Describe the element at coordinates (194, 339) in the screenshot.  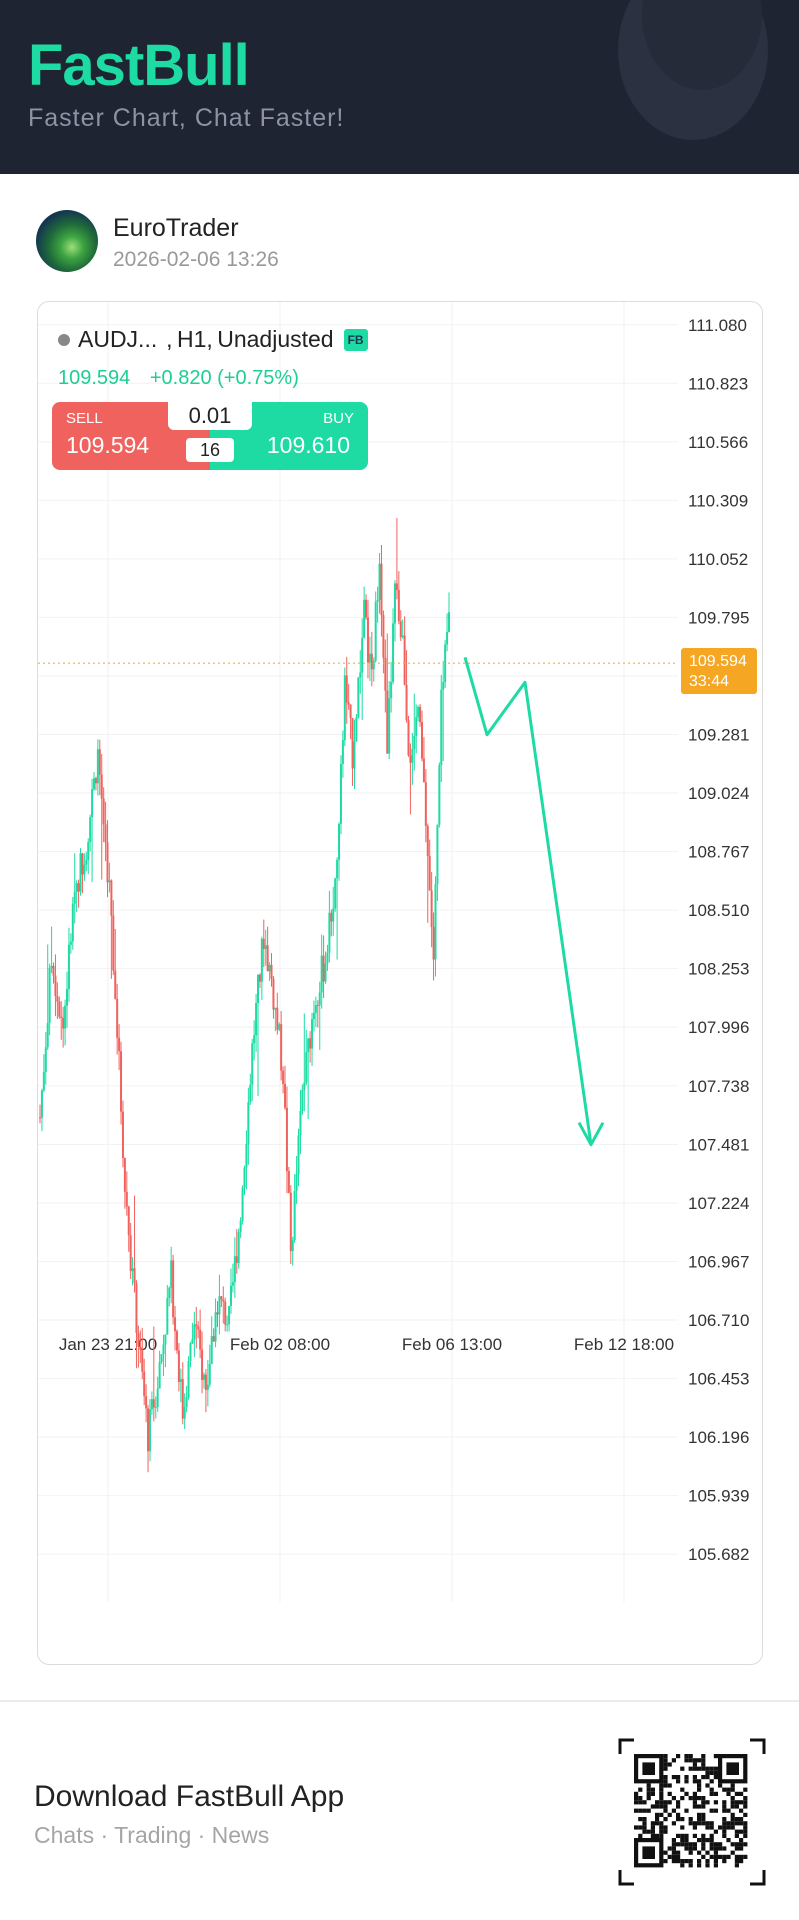
I see `timeframe-label: H1,` at that location.